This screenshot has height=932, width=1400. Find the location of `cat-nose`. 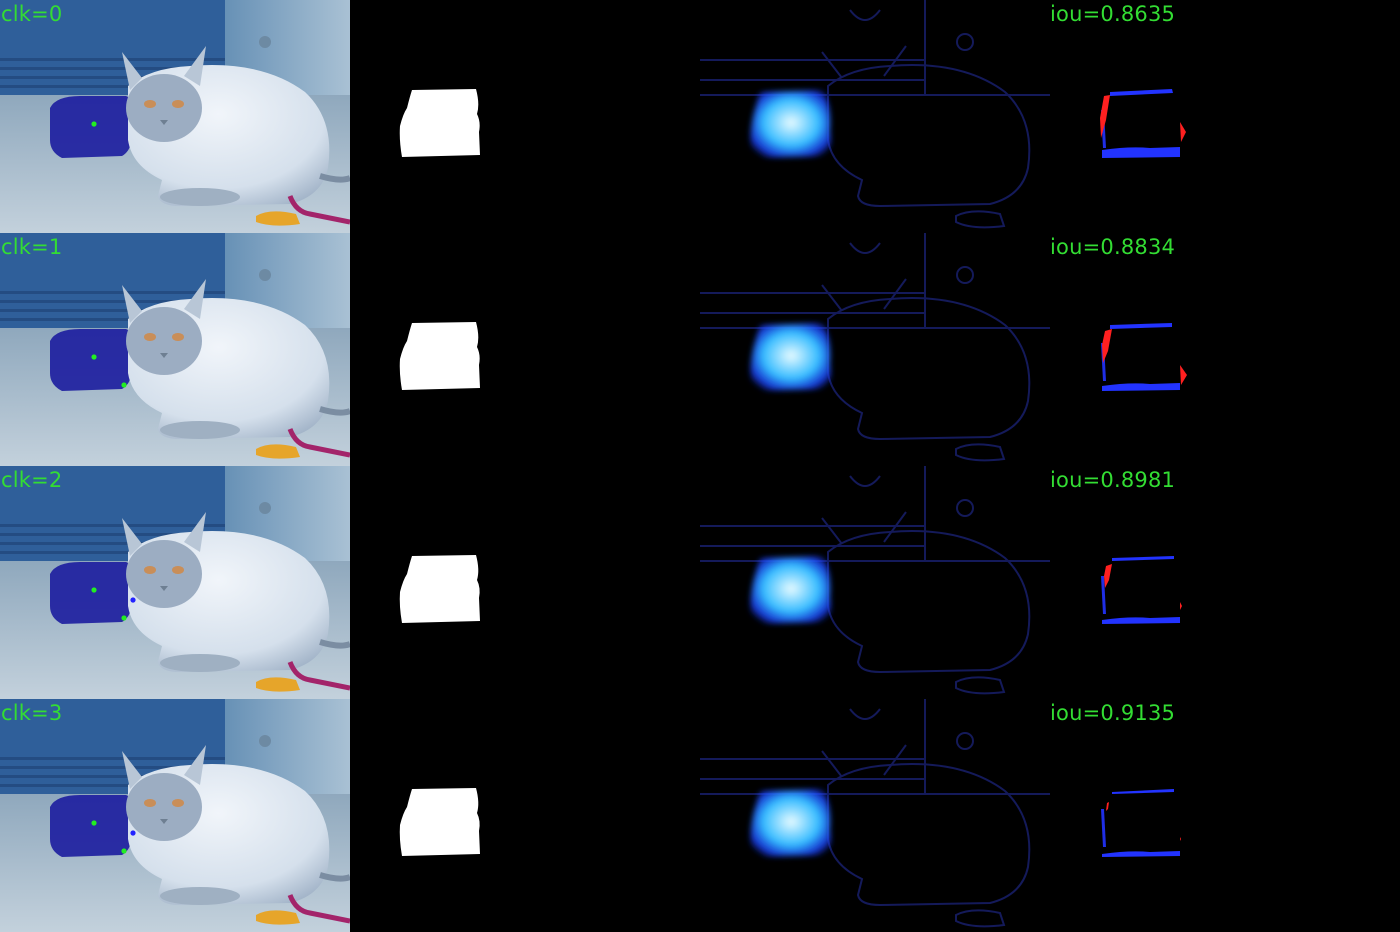

cat-nose is located at coordinates (164, 355).